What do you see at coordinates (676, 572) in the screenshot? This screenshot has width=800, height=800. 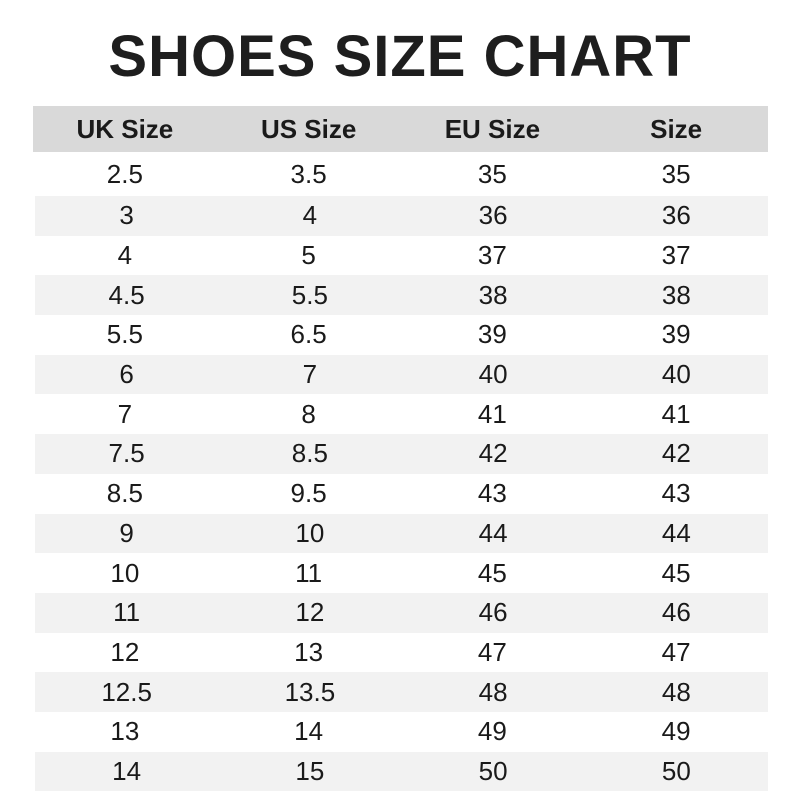 I see `cell-size: 45` at bounding box center [676, 572].